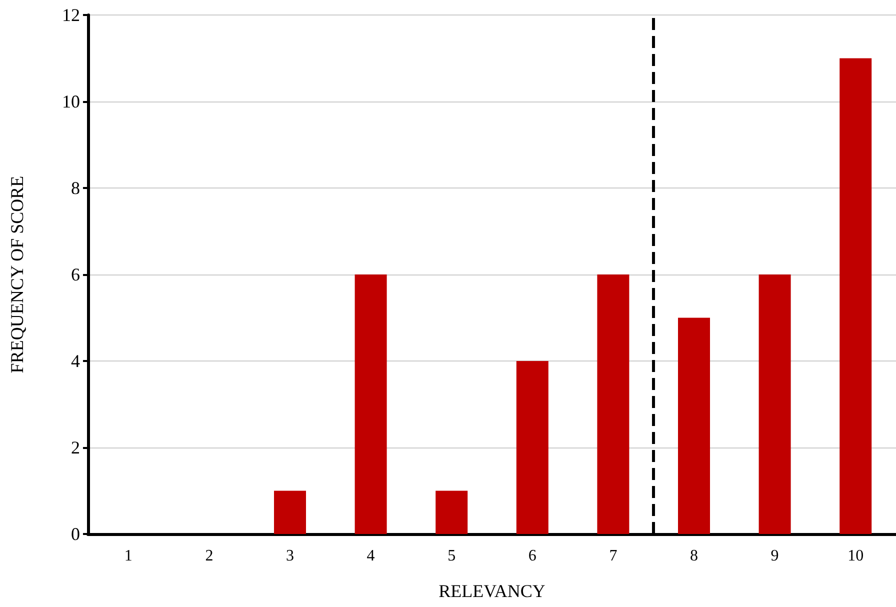 The width and height of the screenshot is (896, 607). What do you see at coordinates (532, 556) in the screenshot?
I see `x-tick-label: 6` at bounding box center [532, 556].